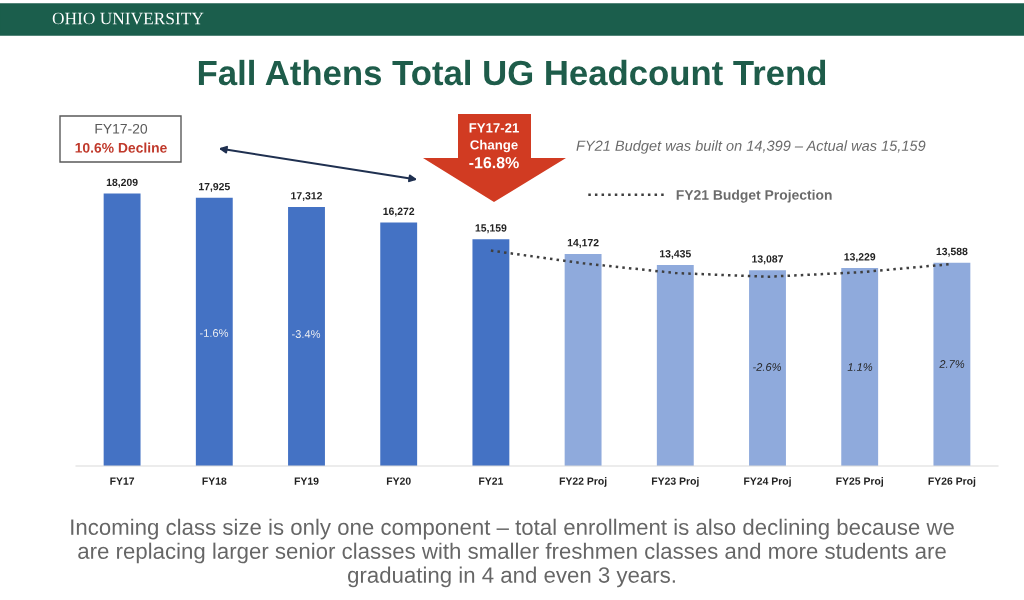 This screenshot has width=1024, height=600. I want to click on text: Incoming class size is only one component – total enrollment is also declining because we are replacing larger senior classes with smaller freshmen classes and more students are graduating in 4 and even 3 years., so click(512, 553).